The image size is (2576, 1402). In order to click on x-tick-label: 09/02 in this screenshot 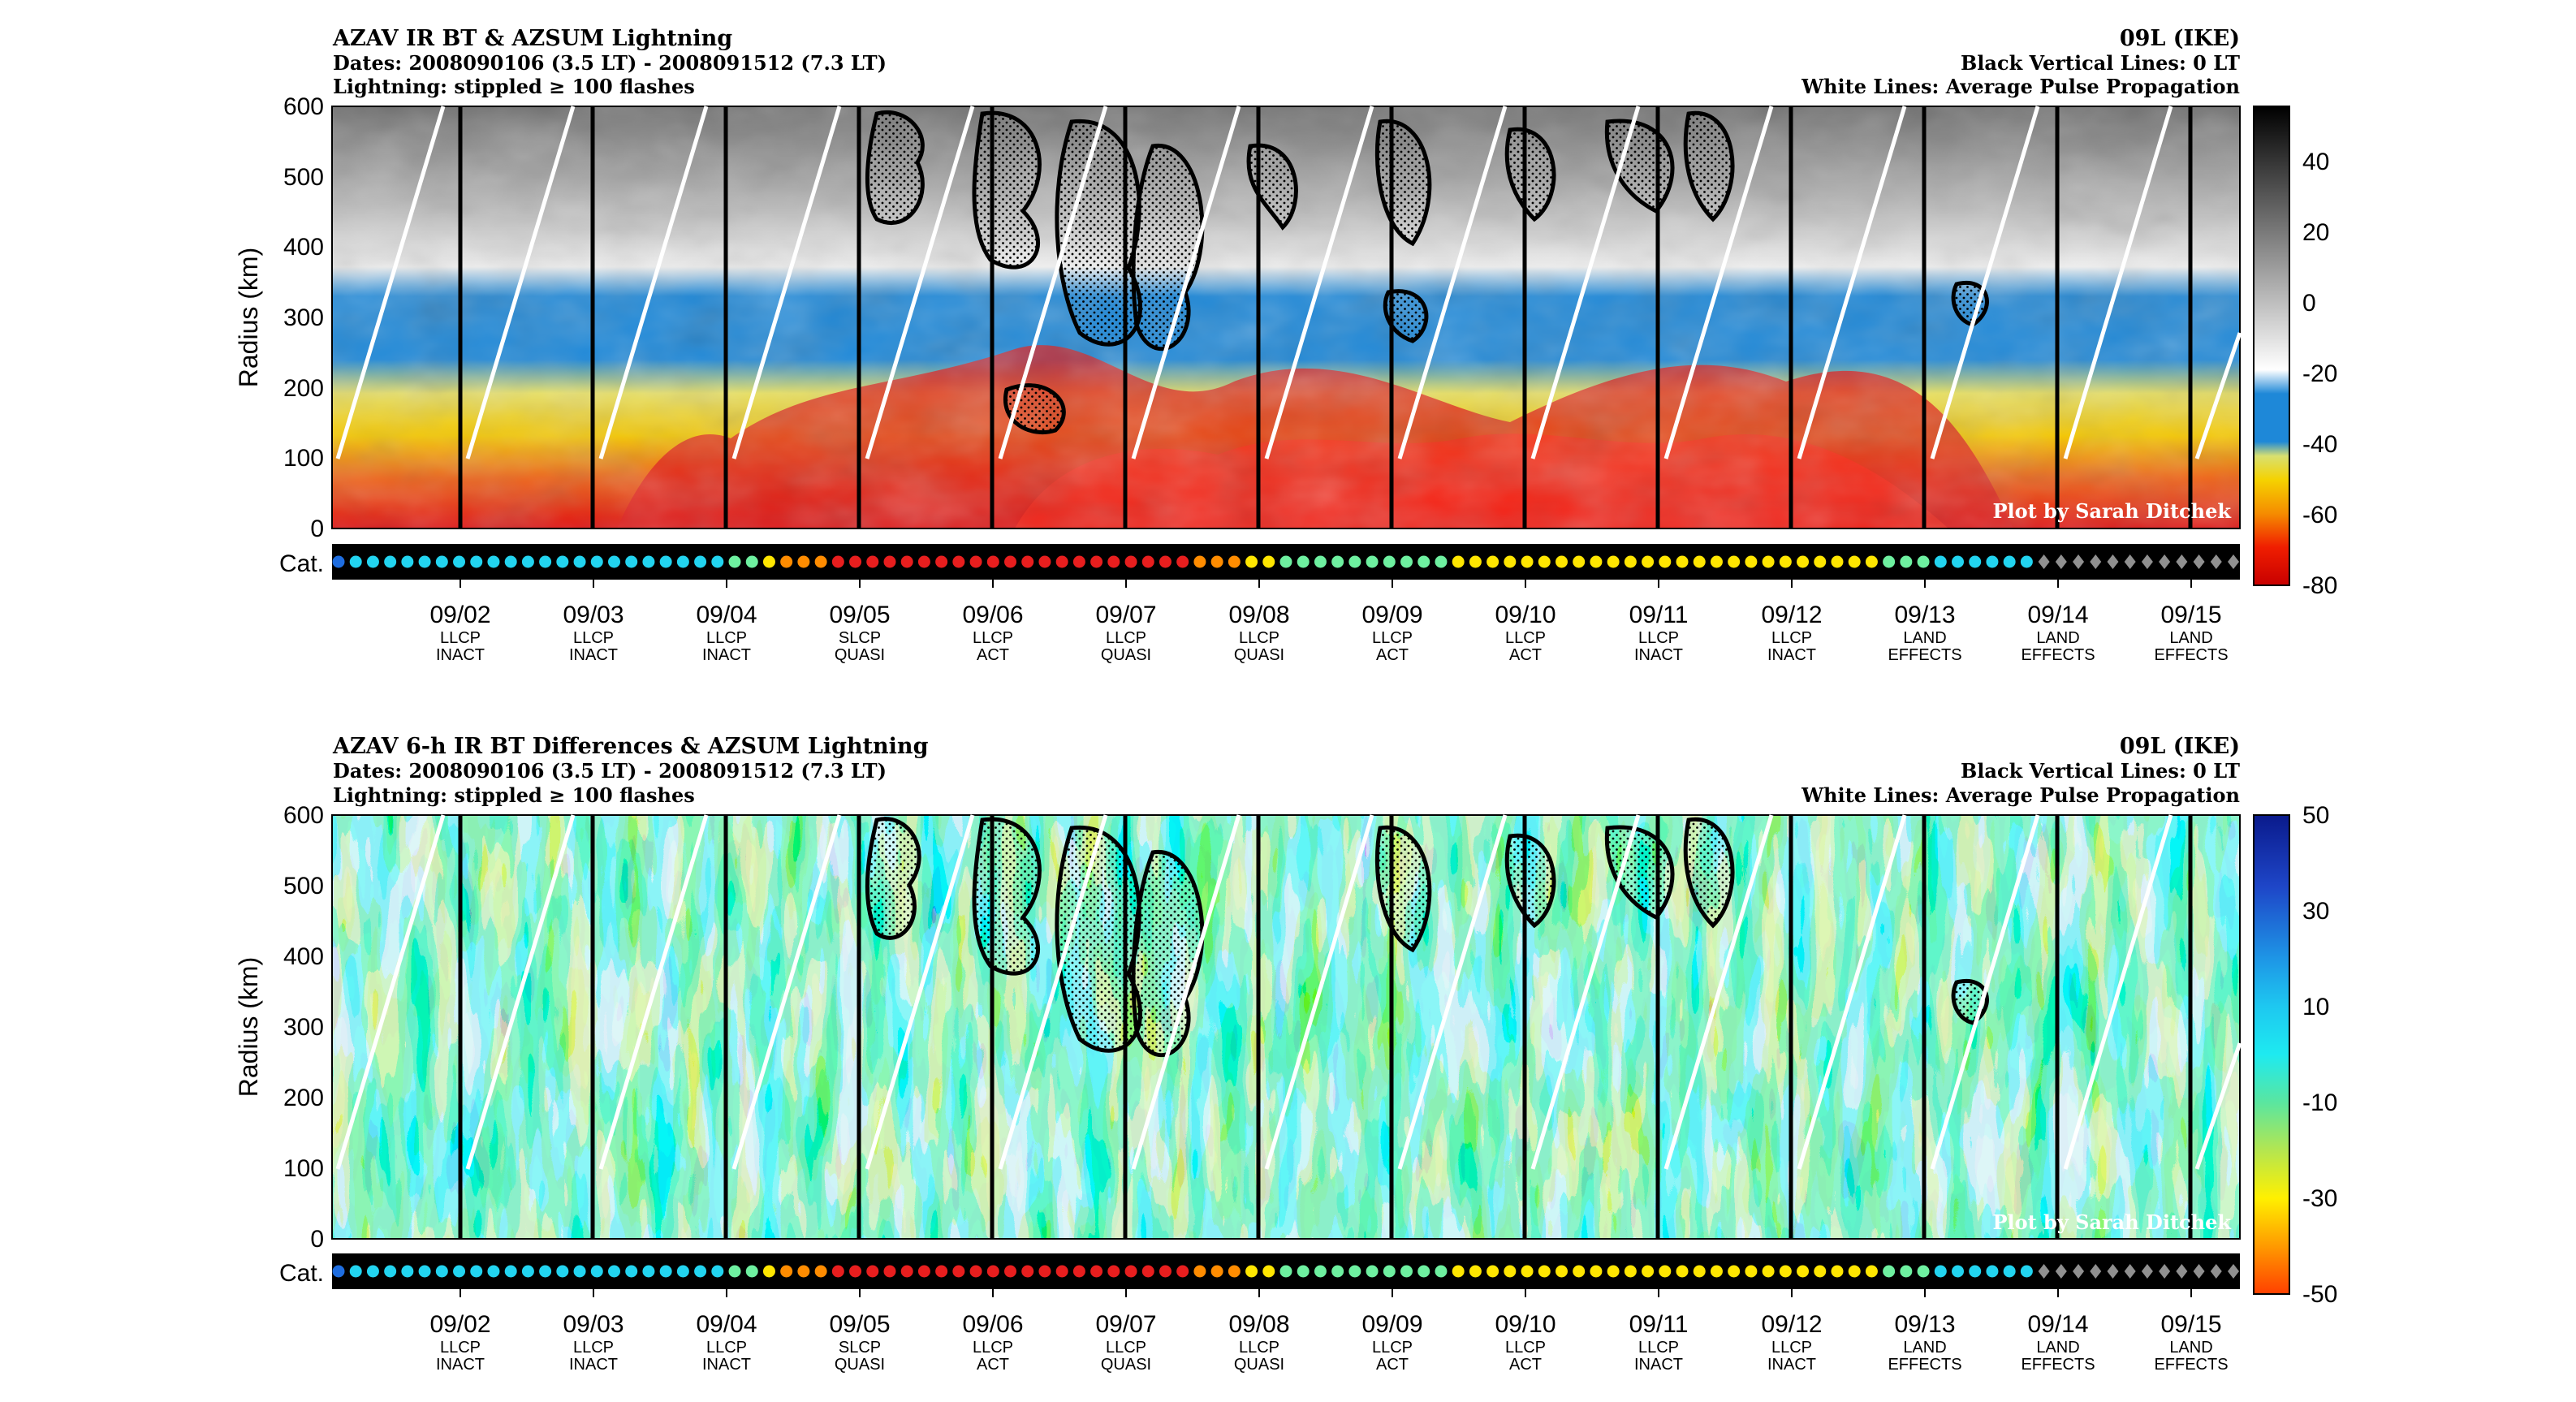, I will do `click(459, 615)`.